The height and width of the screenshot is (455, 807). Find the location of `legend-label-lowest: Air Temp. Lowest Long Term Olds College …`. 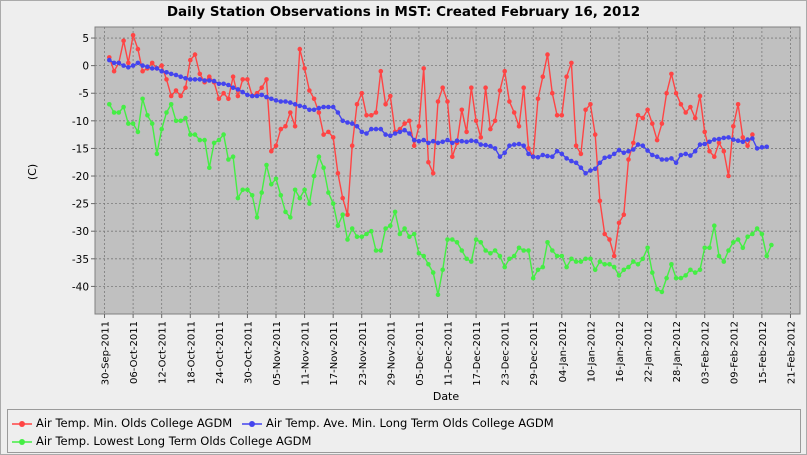

legend-label-lowest: Air Temp. Lowest Long Term Olds College … is located at coordinates (174, 441).